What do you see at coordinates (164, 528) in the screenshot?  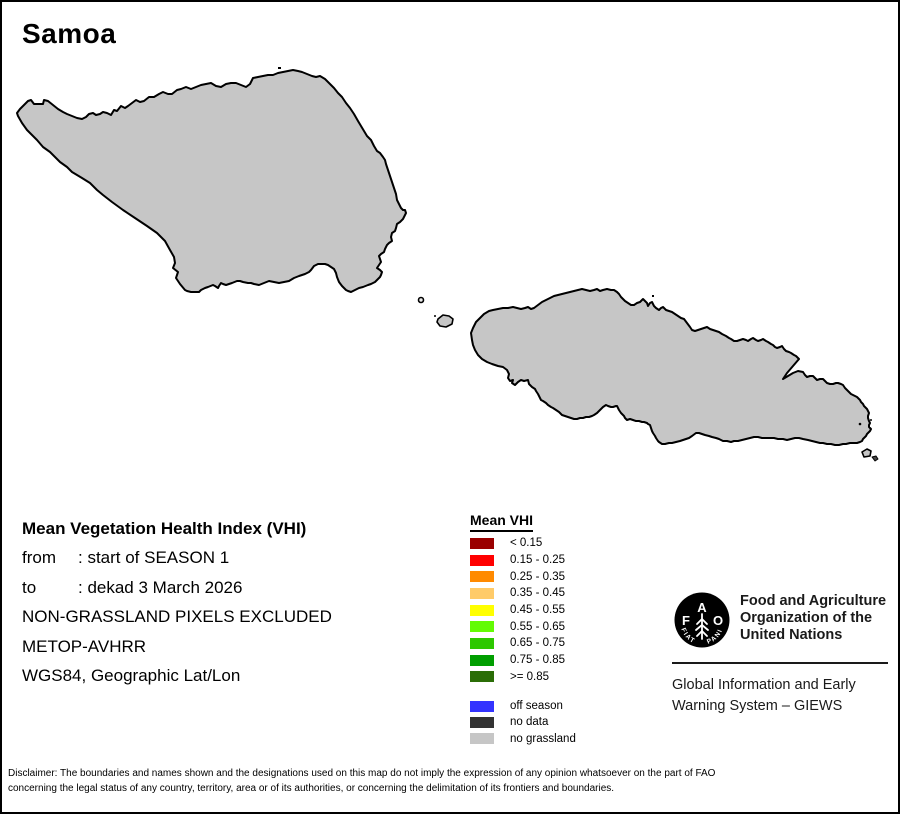 I see `parameters-heading: Mean Vegetation Health Index (VHI)` at bounding box center [164, 528].